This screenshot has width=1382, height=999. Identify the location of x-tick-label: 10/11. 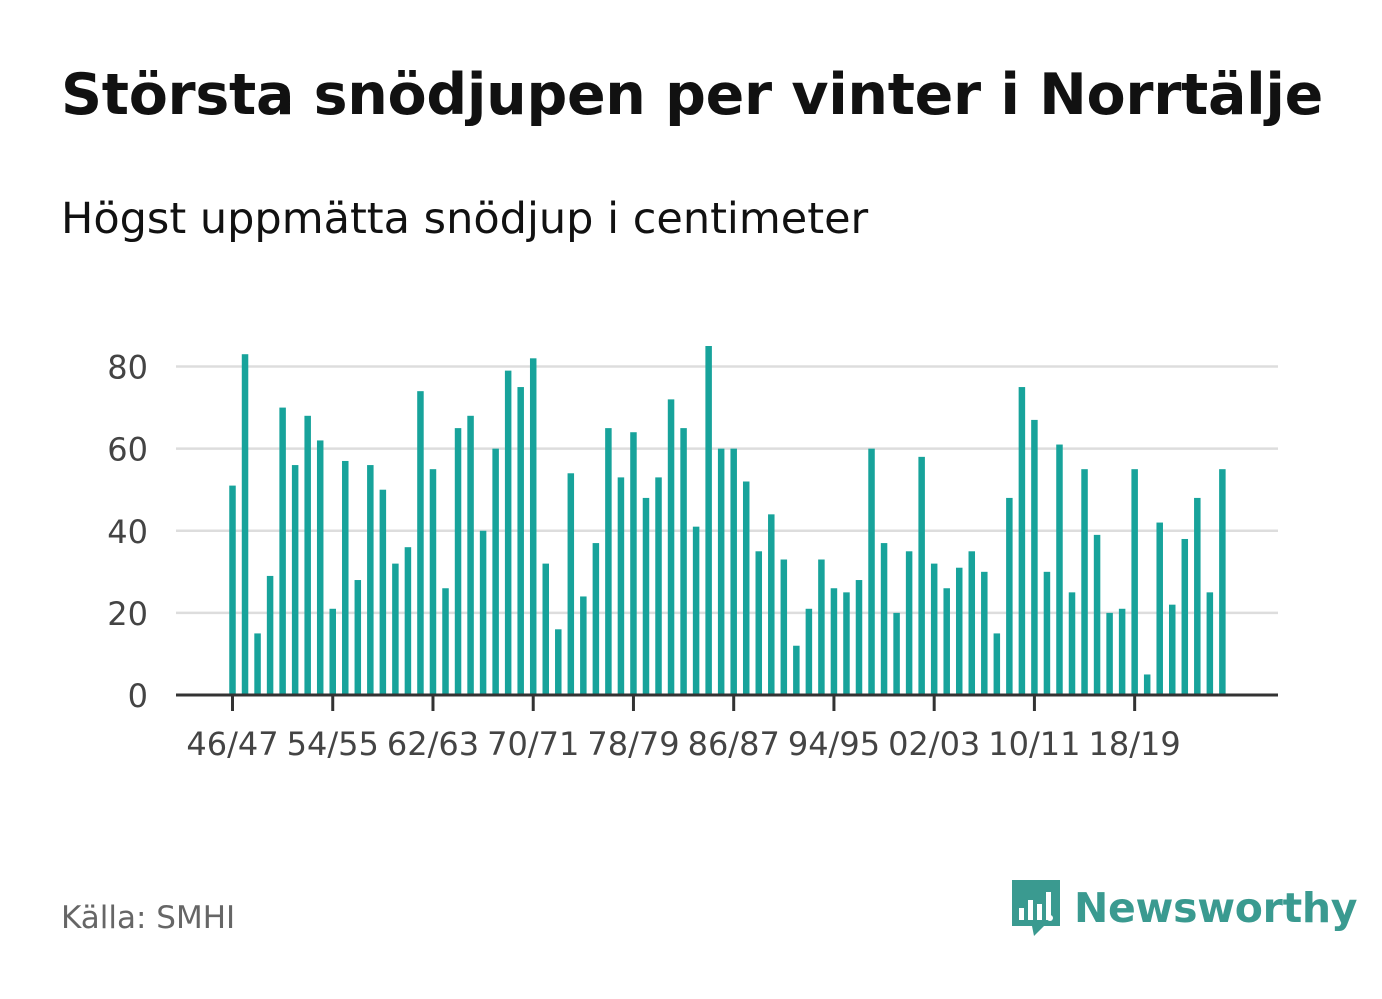
(1034, 744).